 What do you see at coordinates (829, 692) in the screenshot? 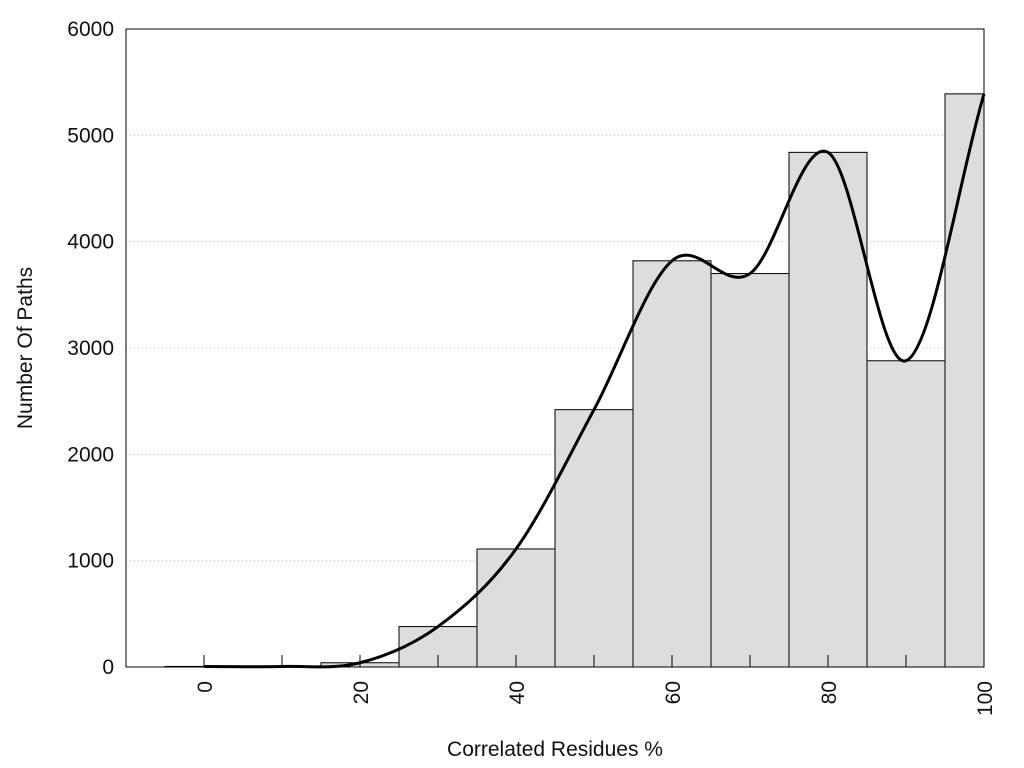
I see `x-tick-label: 80` at bounding box center [829, 692].